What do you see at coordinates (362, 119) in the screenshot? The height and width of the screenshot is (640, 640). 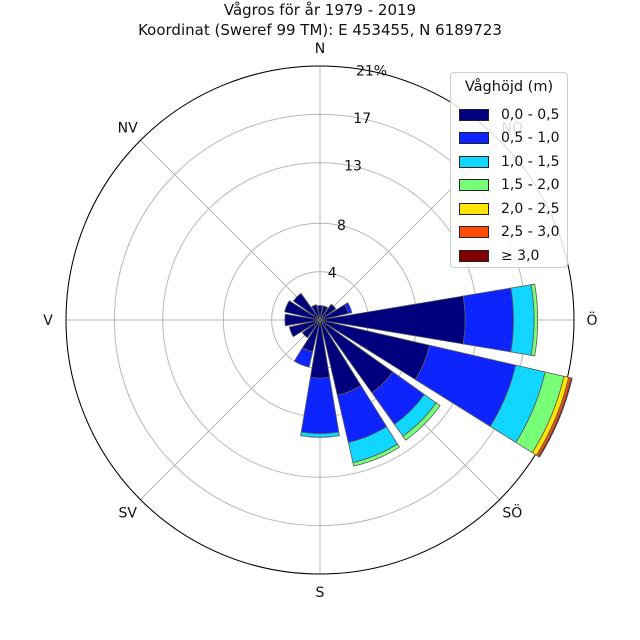 I see `radial-tick-label: 17` at bounding box center [362, 119].